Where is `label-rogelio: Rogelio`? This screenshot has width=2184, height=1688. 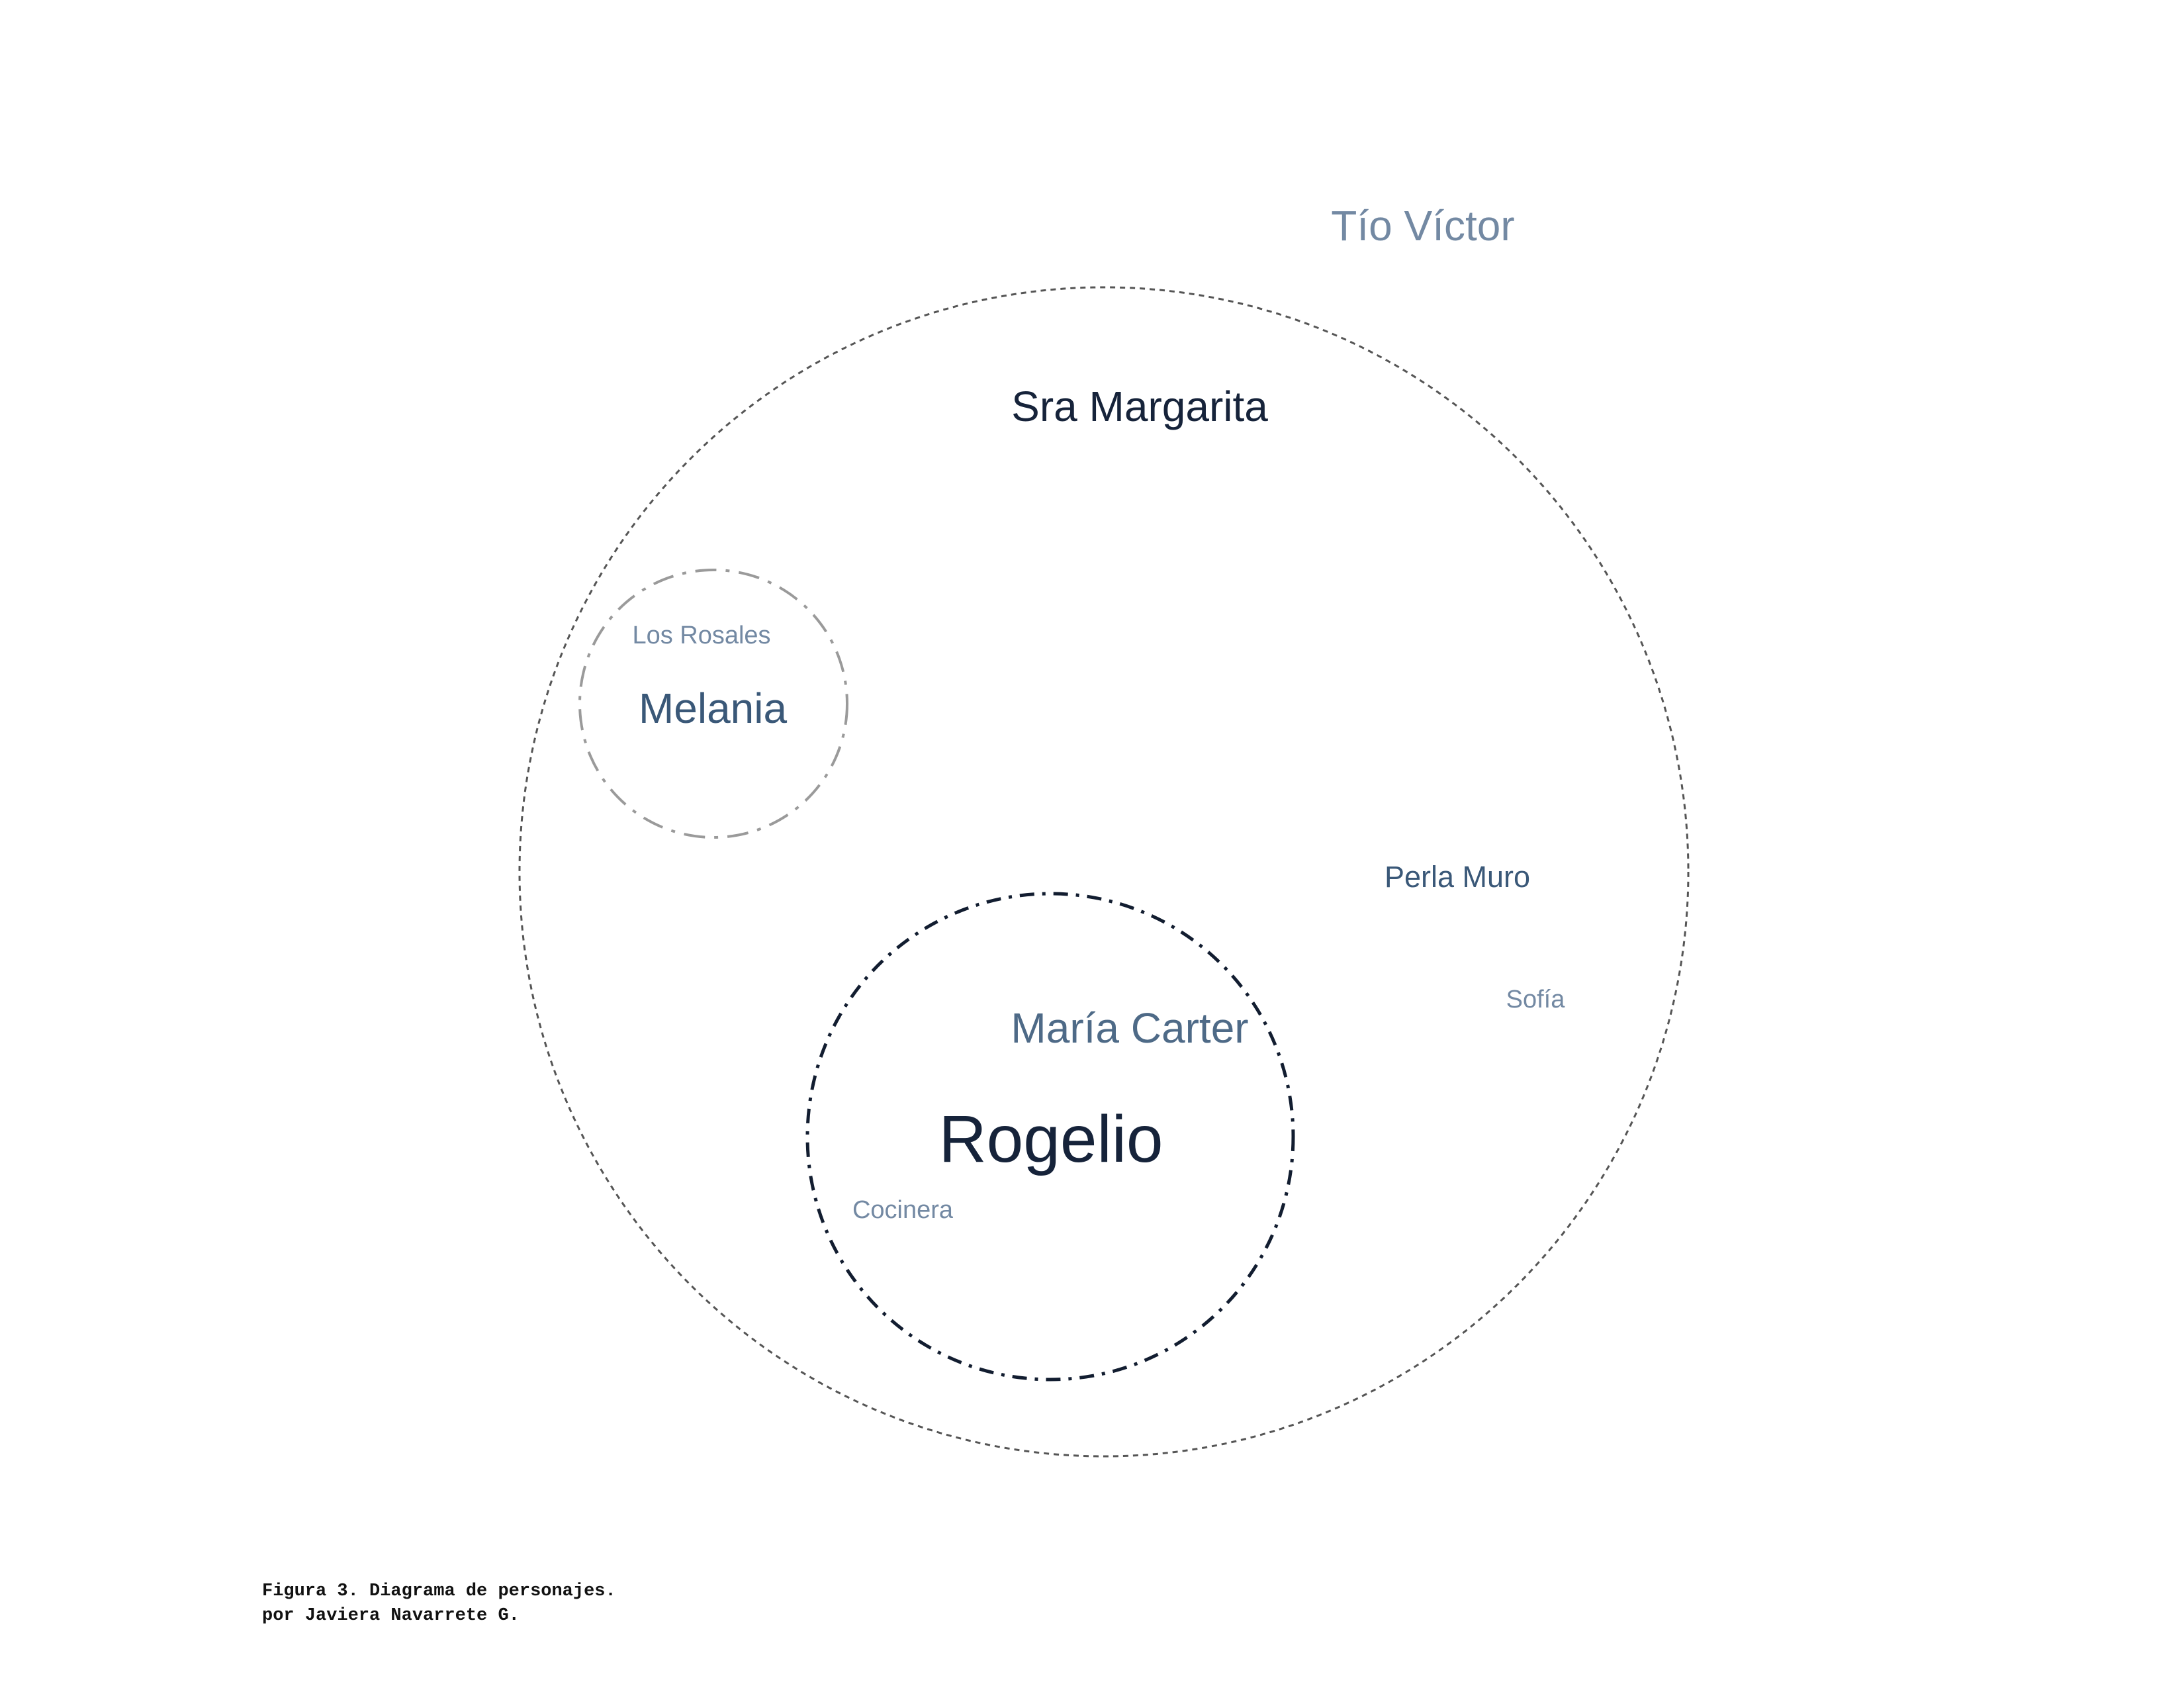
label-rogelio: Rogelio is located at coordinates (1050, 1139).